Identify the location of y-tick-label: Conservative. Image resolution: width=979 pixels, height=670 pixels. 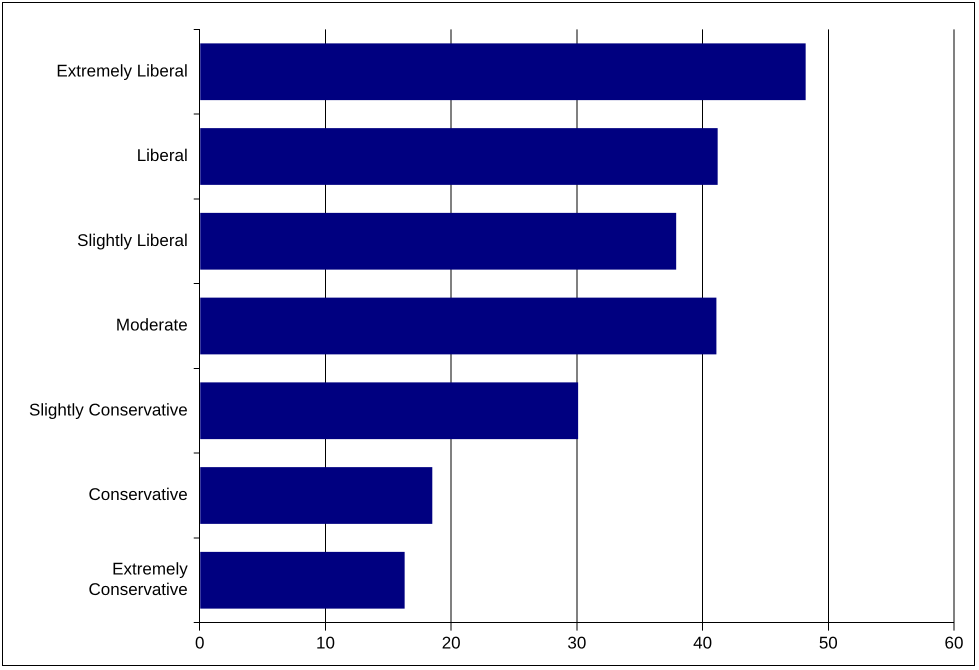
(138, 494).